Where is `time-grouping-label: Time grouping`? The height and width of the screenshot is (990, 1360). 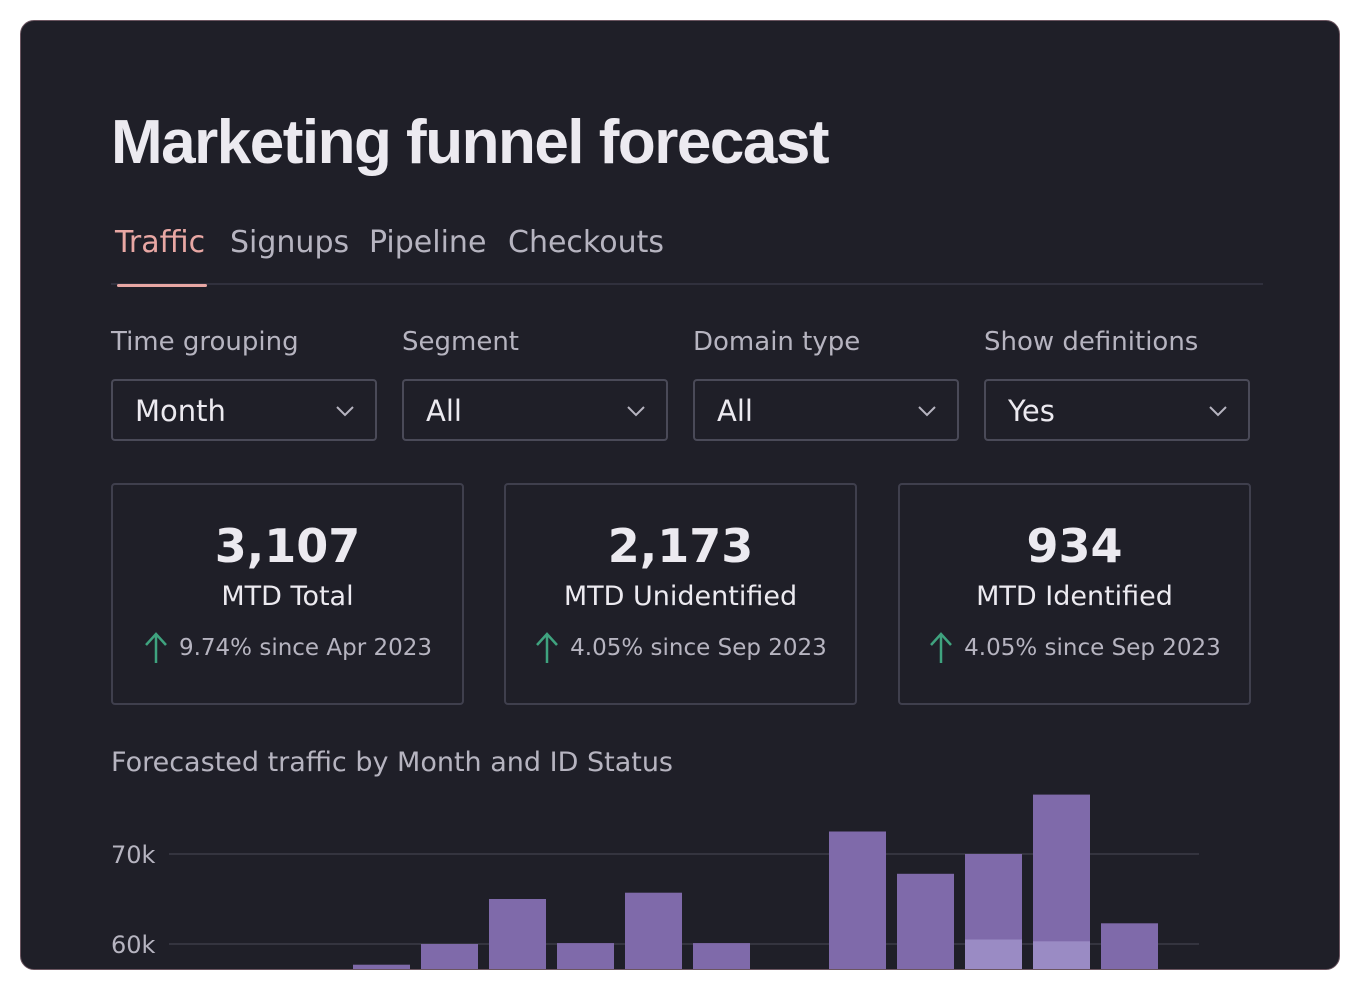 time-grouping-label: Time grouping is located at coordinates (205, 342).